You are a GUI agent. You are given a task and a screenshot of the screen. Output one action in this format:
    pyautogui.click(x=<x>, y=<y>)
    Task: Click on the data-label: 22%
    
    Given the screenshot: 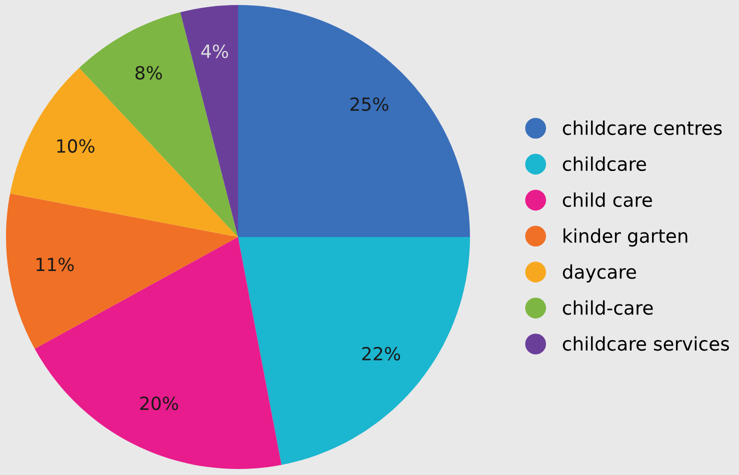 What is the action you would take?
    pyautogui.click(x=381, y=353)
    